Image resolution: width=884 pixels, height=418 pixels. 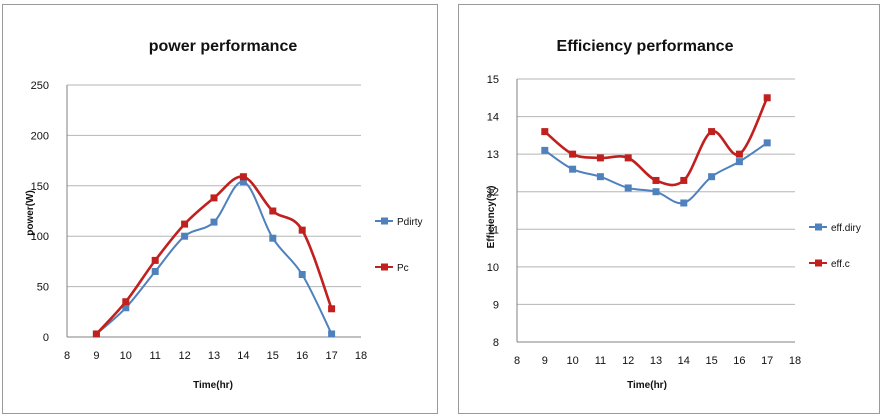 What do you see at coordinates (493, 268) in the screenshot?
I see `efficiency-y-tick-label: 10` at bounding box center [493, 268].